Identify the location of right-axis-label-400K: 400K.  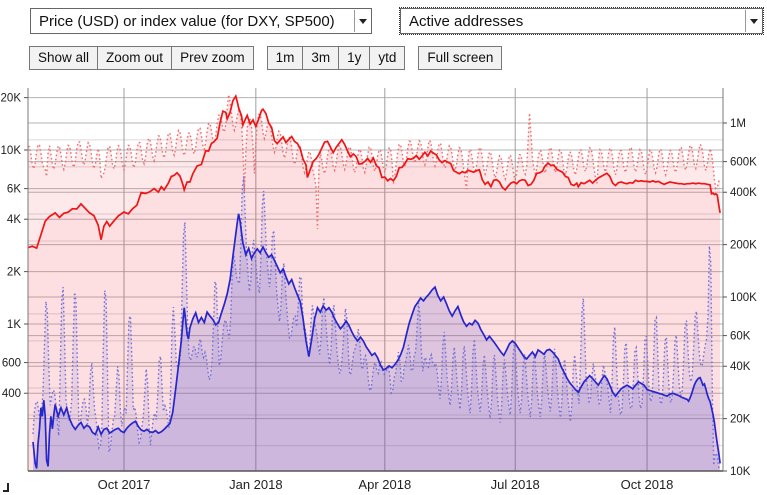
(743, 193).